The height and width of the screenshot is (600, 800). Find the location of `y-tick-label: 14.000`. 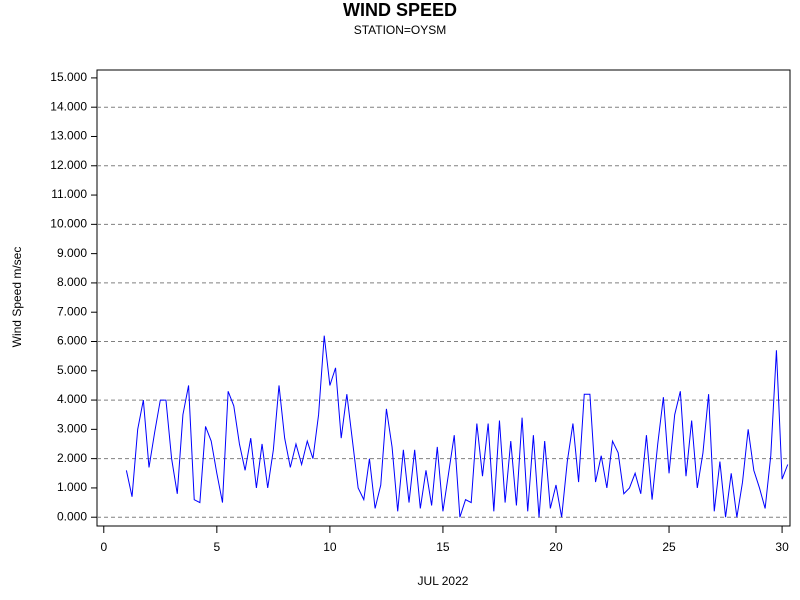

y-tick-label: 14.000 is located at coordinates (68, 106).